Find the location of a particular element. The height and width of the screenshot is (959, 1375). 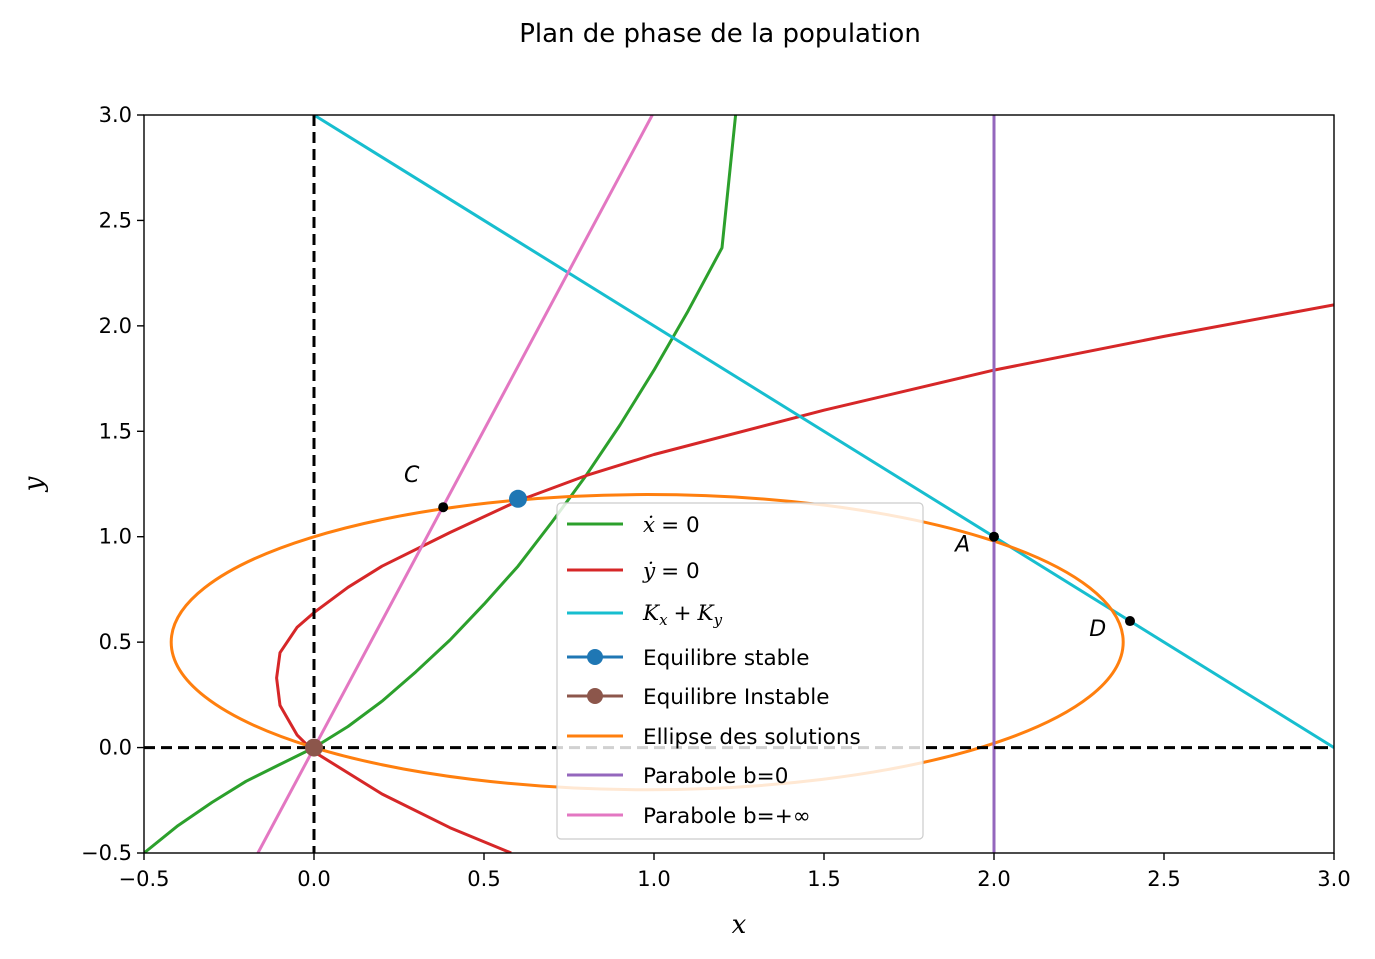

series-equilibre-instable-marker is located at coordinates (314, 747).